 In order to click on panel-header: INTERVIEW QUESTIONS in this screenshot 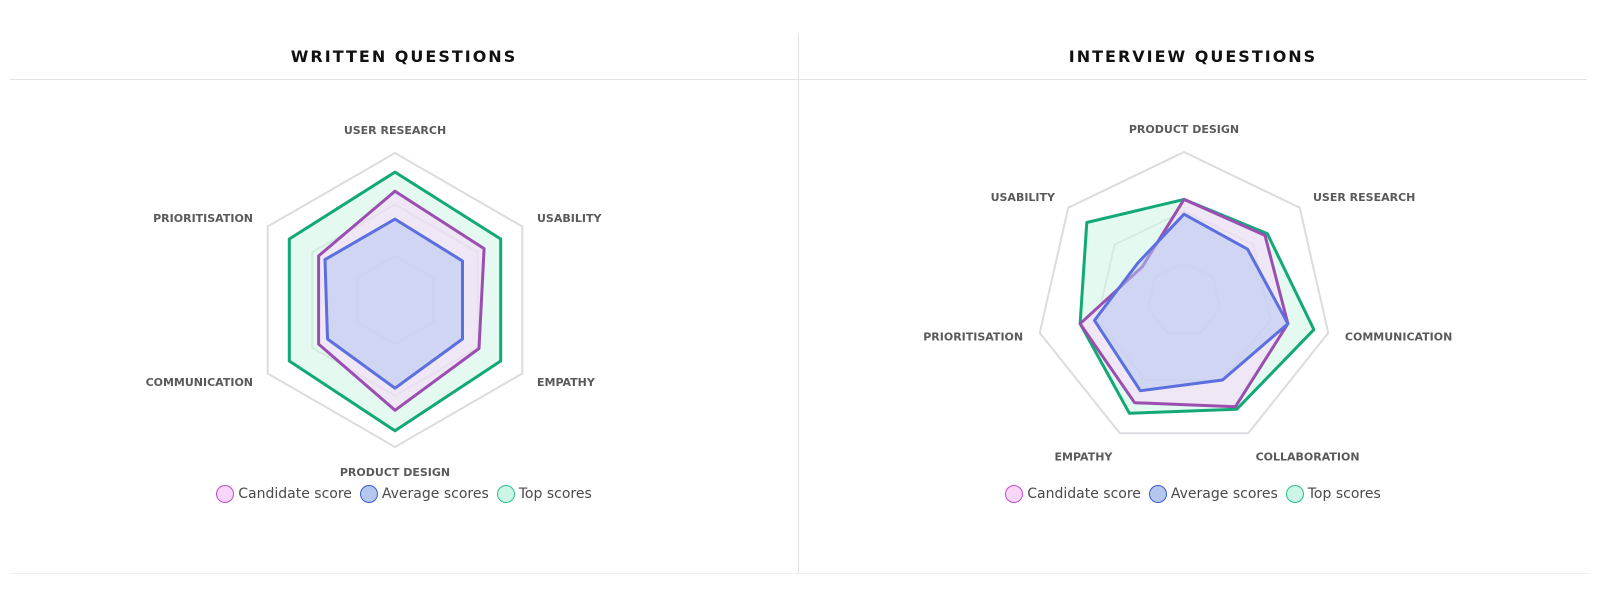, I will do `click(1193, 57)`.